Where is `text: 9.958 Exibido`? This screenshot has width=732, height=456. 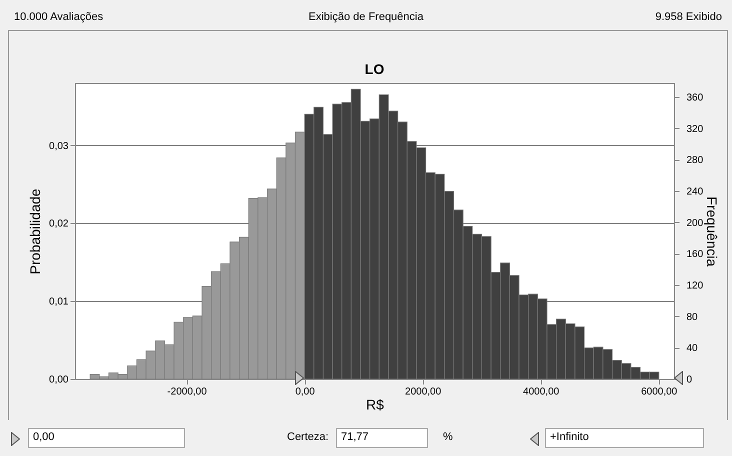 text: 9.958 Exibido is located at coordinates (688, 17).